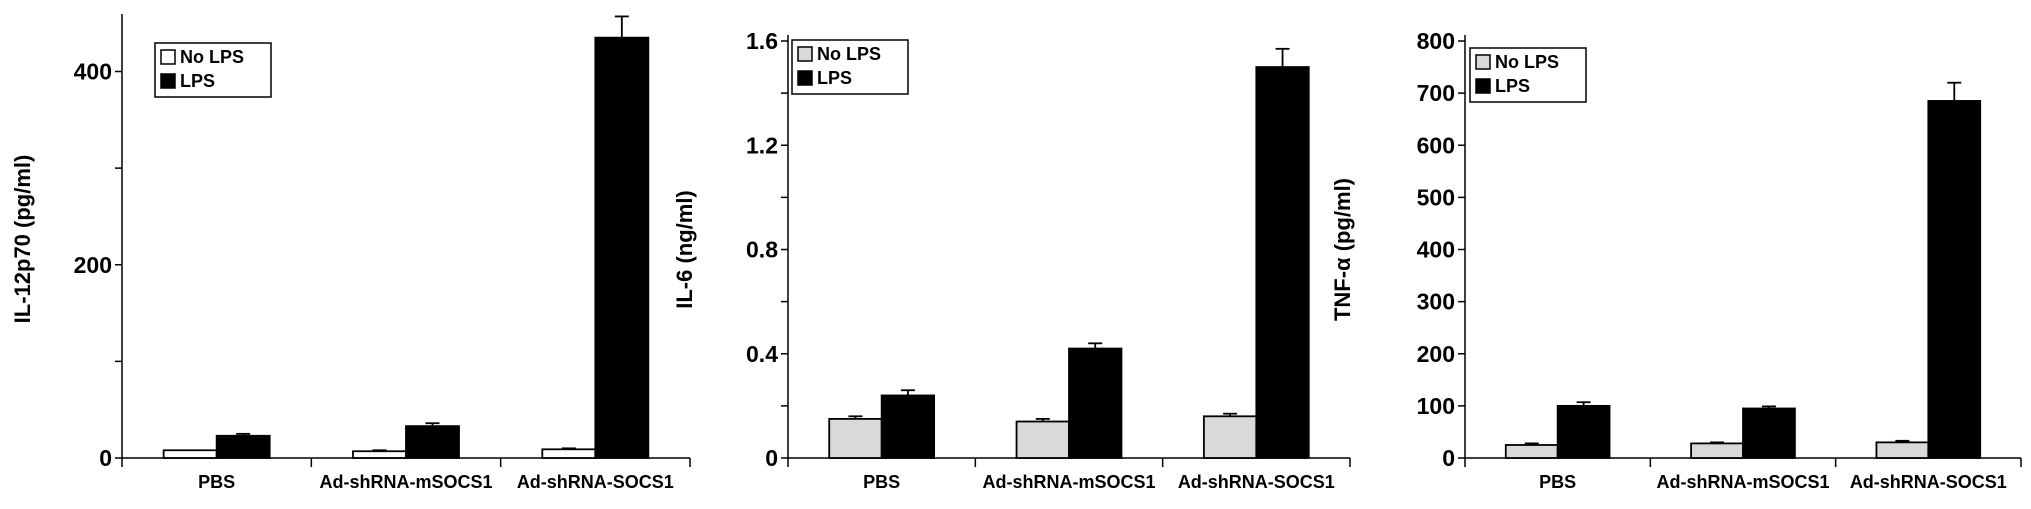 This screenshot has width=2031, height=509. Describe the element at coordinates (1342, 249) in the screenshot. I see `y-axis-label: TNF-α (pg/ml)` at that location.